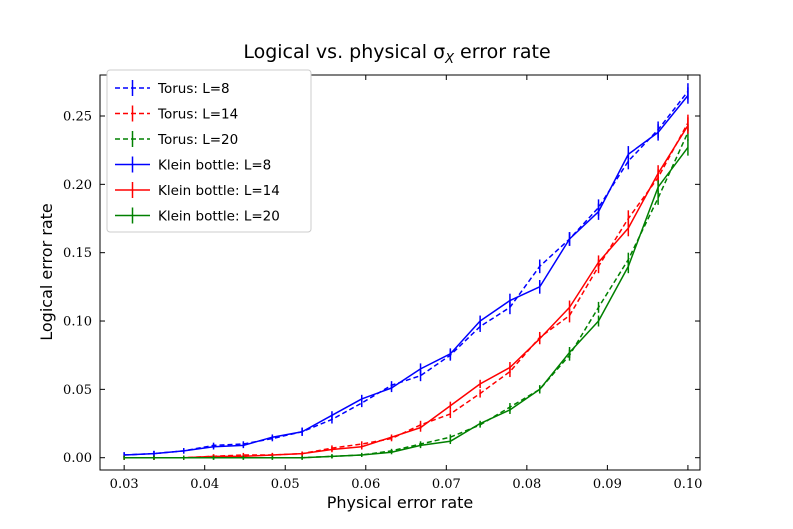  I want to click on chart-title: Logical vs. physical σX error rate, so click(396, 54).